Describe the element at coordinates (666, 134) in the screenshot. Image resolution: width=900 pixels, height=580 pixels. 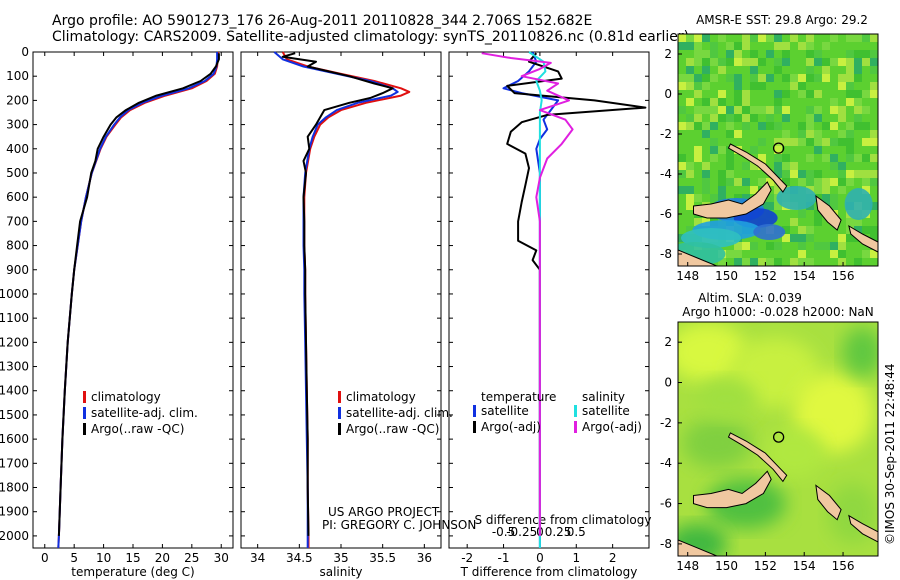
I see `map-y-tick-label: -2` at that location.